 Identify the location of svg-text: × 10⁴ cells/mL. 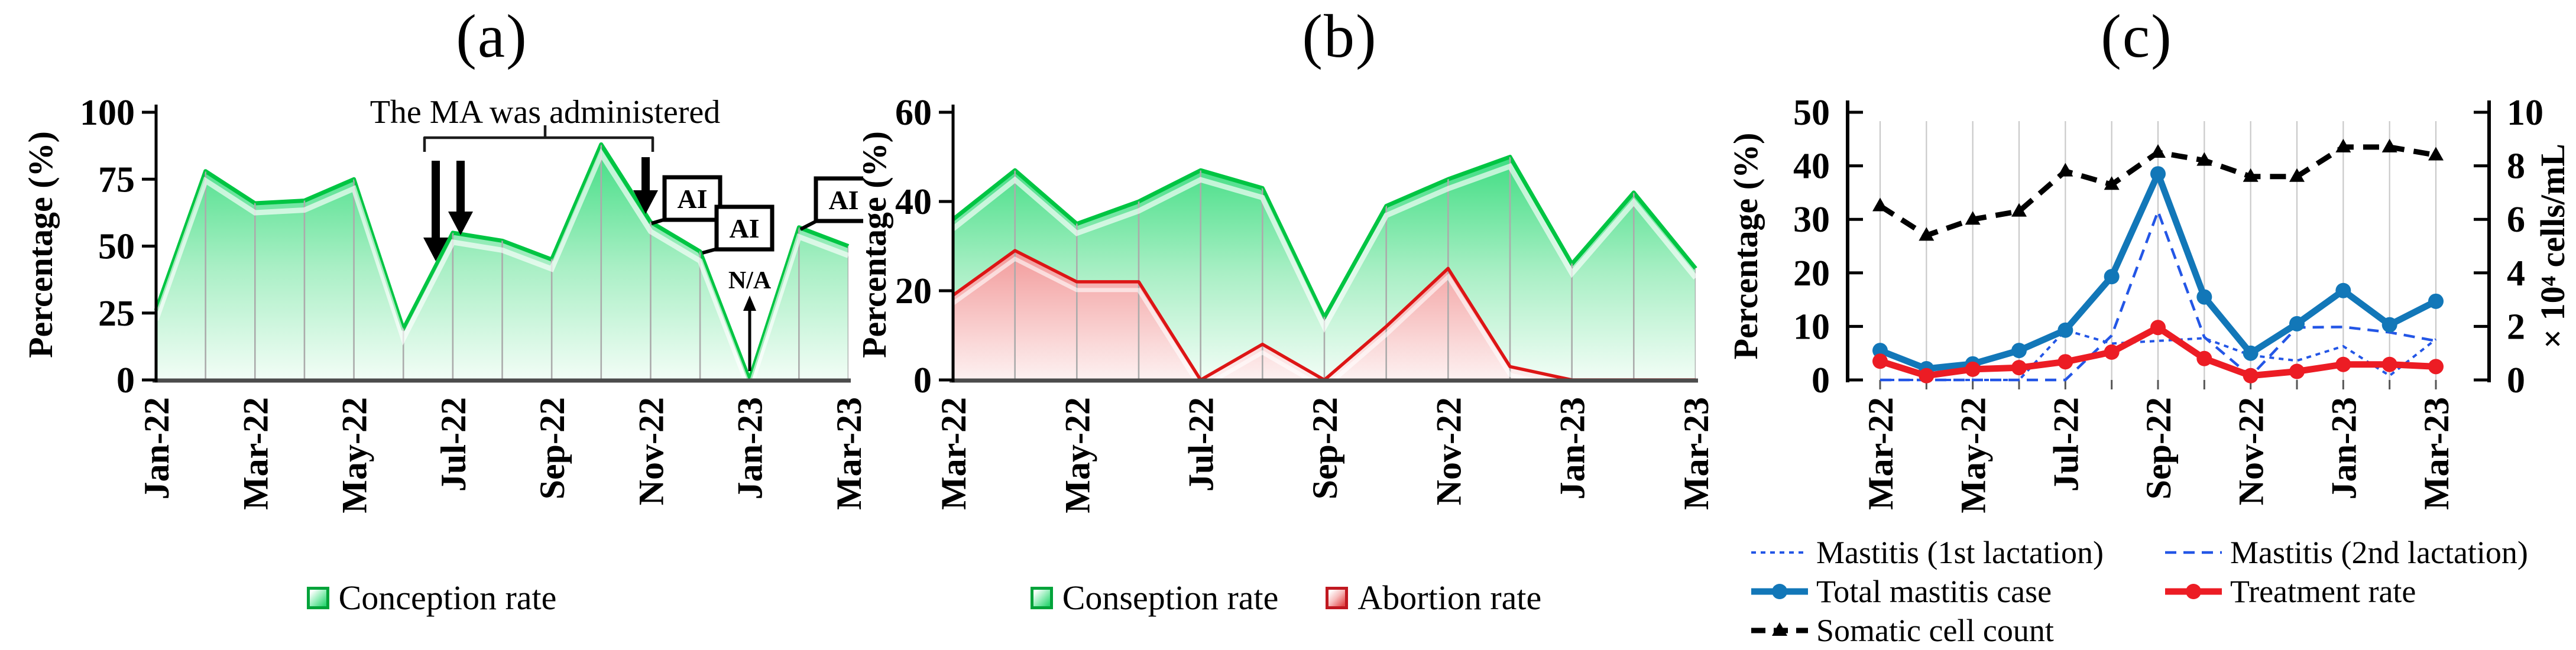
(2552, 246).